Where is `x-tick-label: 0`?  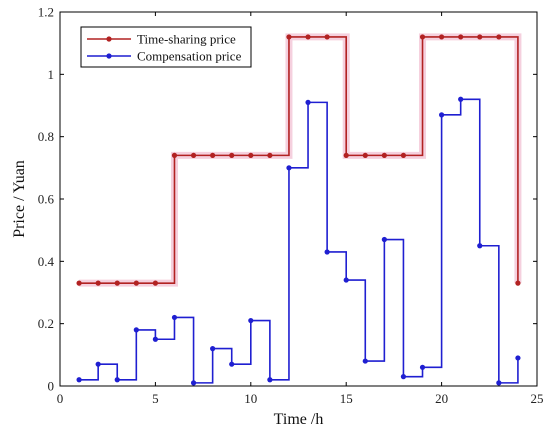 x-tick-label: 0 is located at coordinates (60, 398).